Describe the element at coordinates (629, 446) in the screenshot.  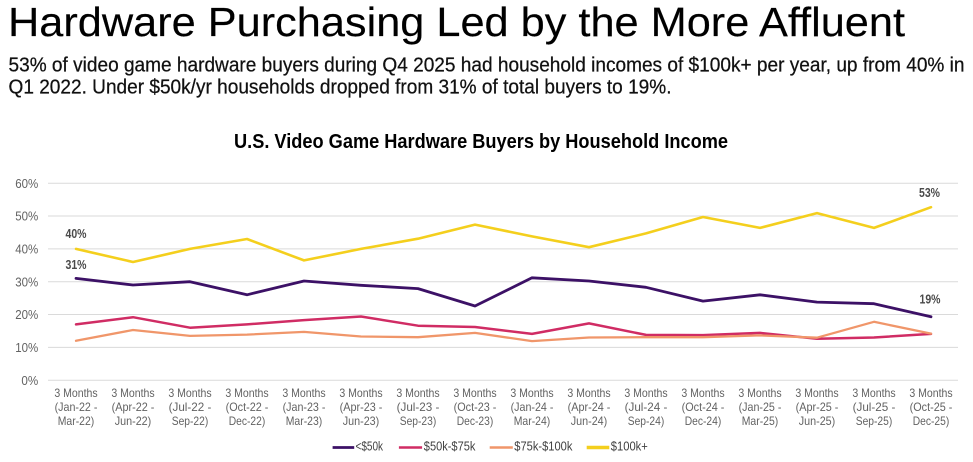
I see `svg-text: $100k+` at that location.